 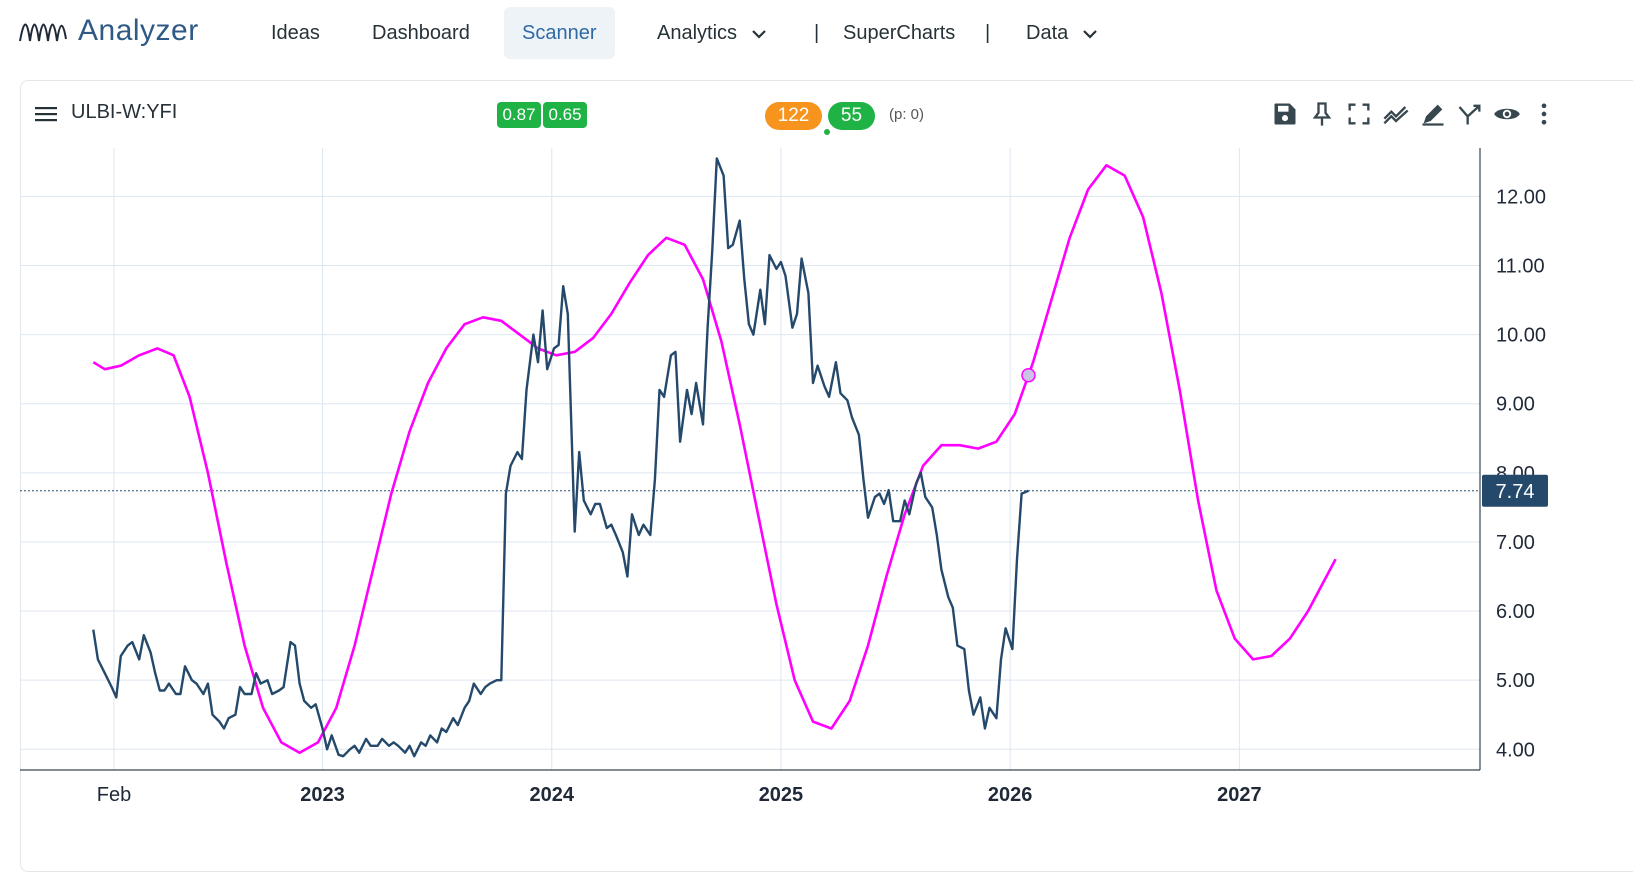 I want to click on y-tick-label: 4.00, so click(x=1515, y=750).